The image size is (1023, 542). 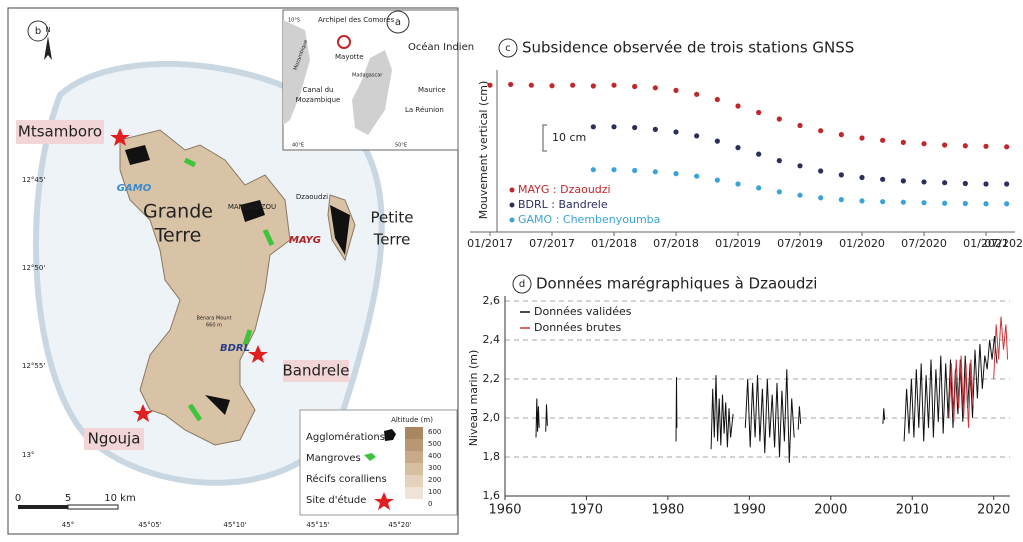 I want to click on legend-item: Mangroves, so click(x=333, y=458).